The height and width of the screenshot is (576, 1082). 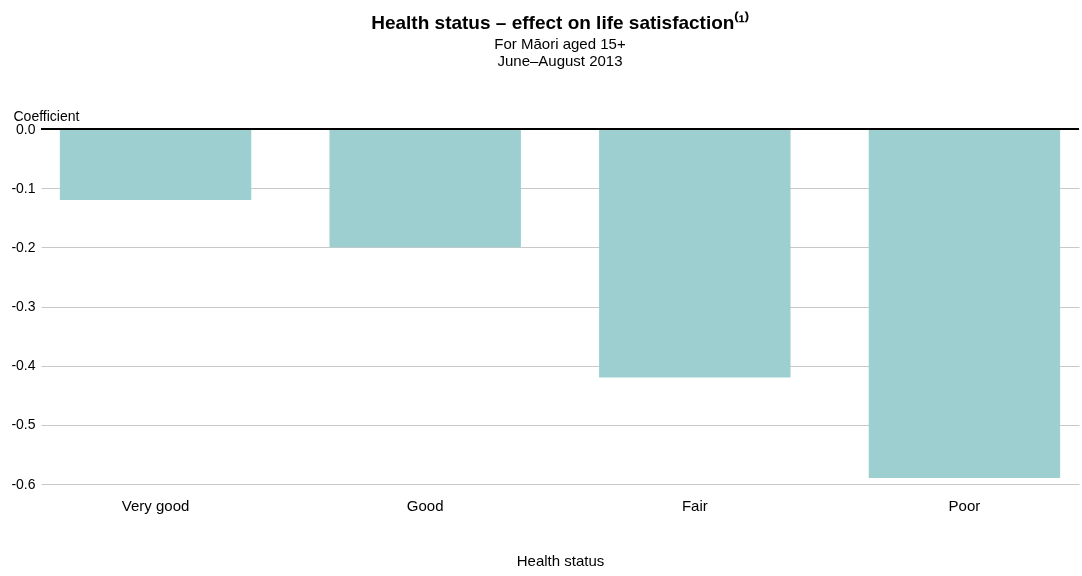 What do you see at coordinates (23, 246) in the screenshot?
I see `y-tick-label: -0.2` at bounding box center [23, 246].